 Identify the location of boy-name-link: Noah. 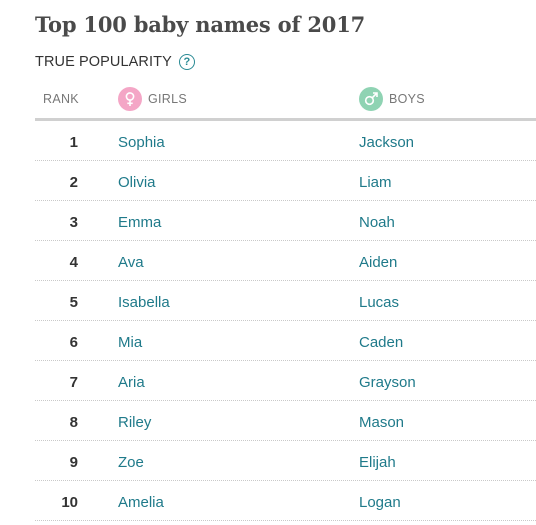
(377, 222).